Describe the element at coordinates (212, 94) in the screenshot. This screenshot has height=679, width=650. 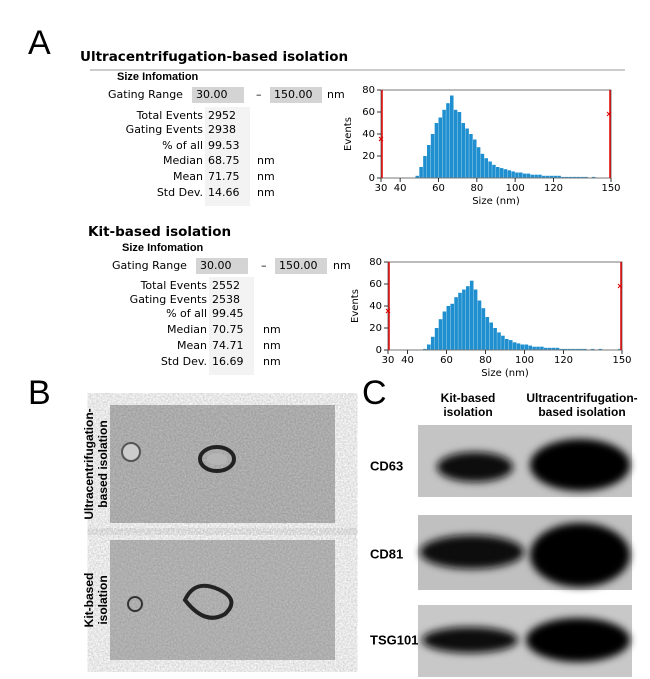
I see `gating-low: 30.00` at that location.